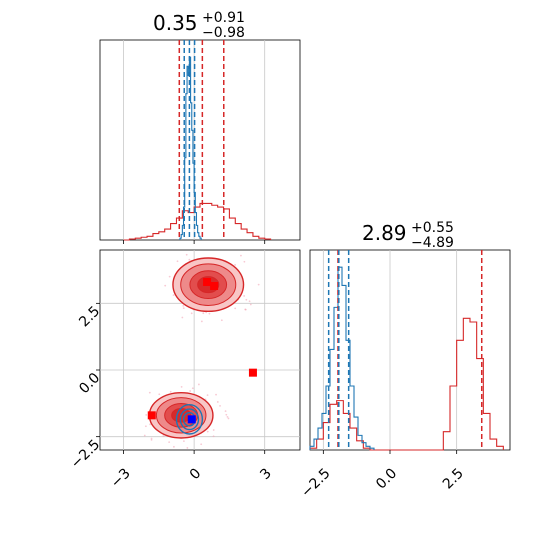 The height and width of the screenshot is (550, 550). Describe the element at coordinates (315, 482) in the screenshot. I see `x-tick-label: −2.5` at that location.